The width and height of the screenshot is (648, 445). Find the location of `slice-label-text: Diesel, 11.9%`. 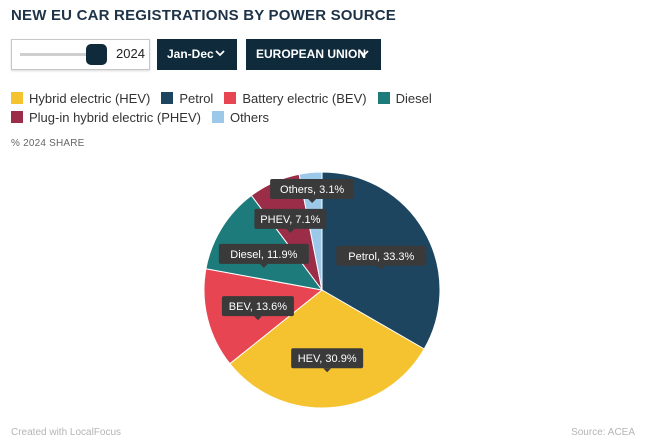

slice-label-text: Diesel, 11.9% is located at coordinates (263, 255).